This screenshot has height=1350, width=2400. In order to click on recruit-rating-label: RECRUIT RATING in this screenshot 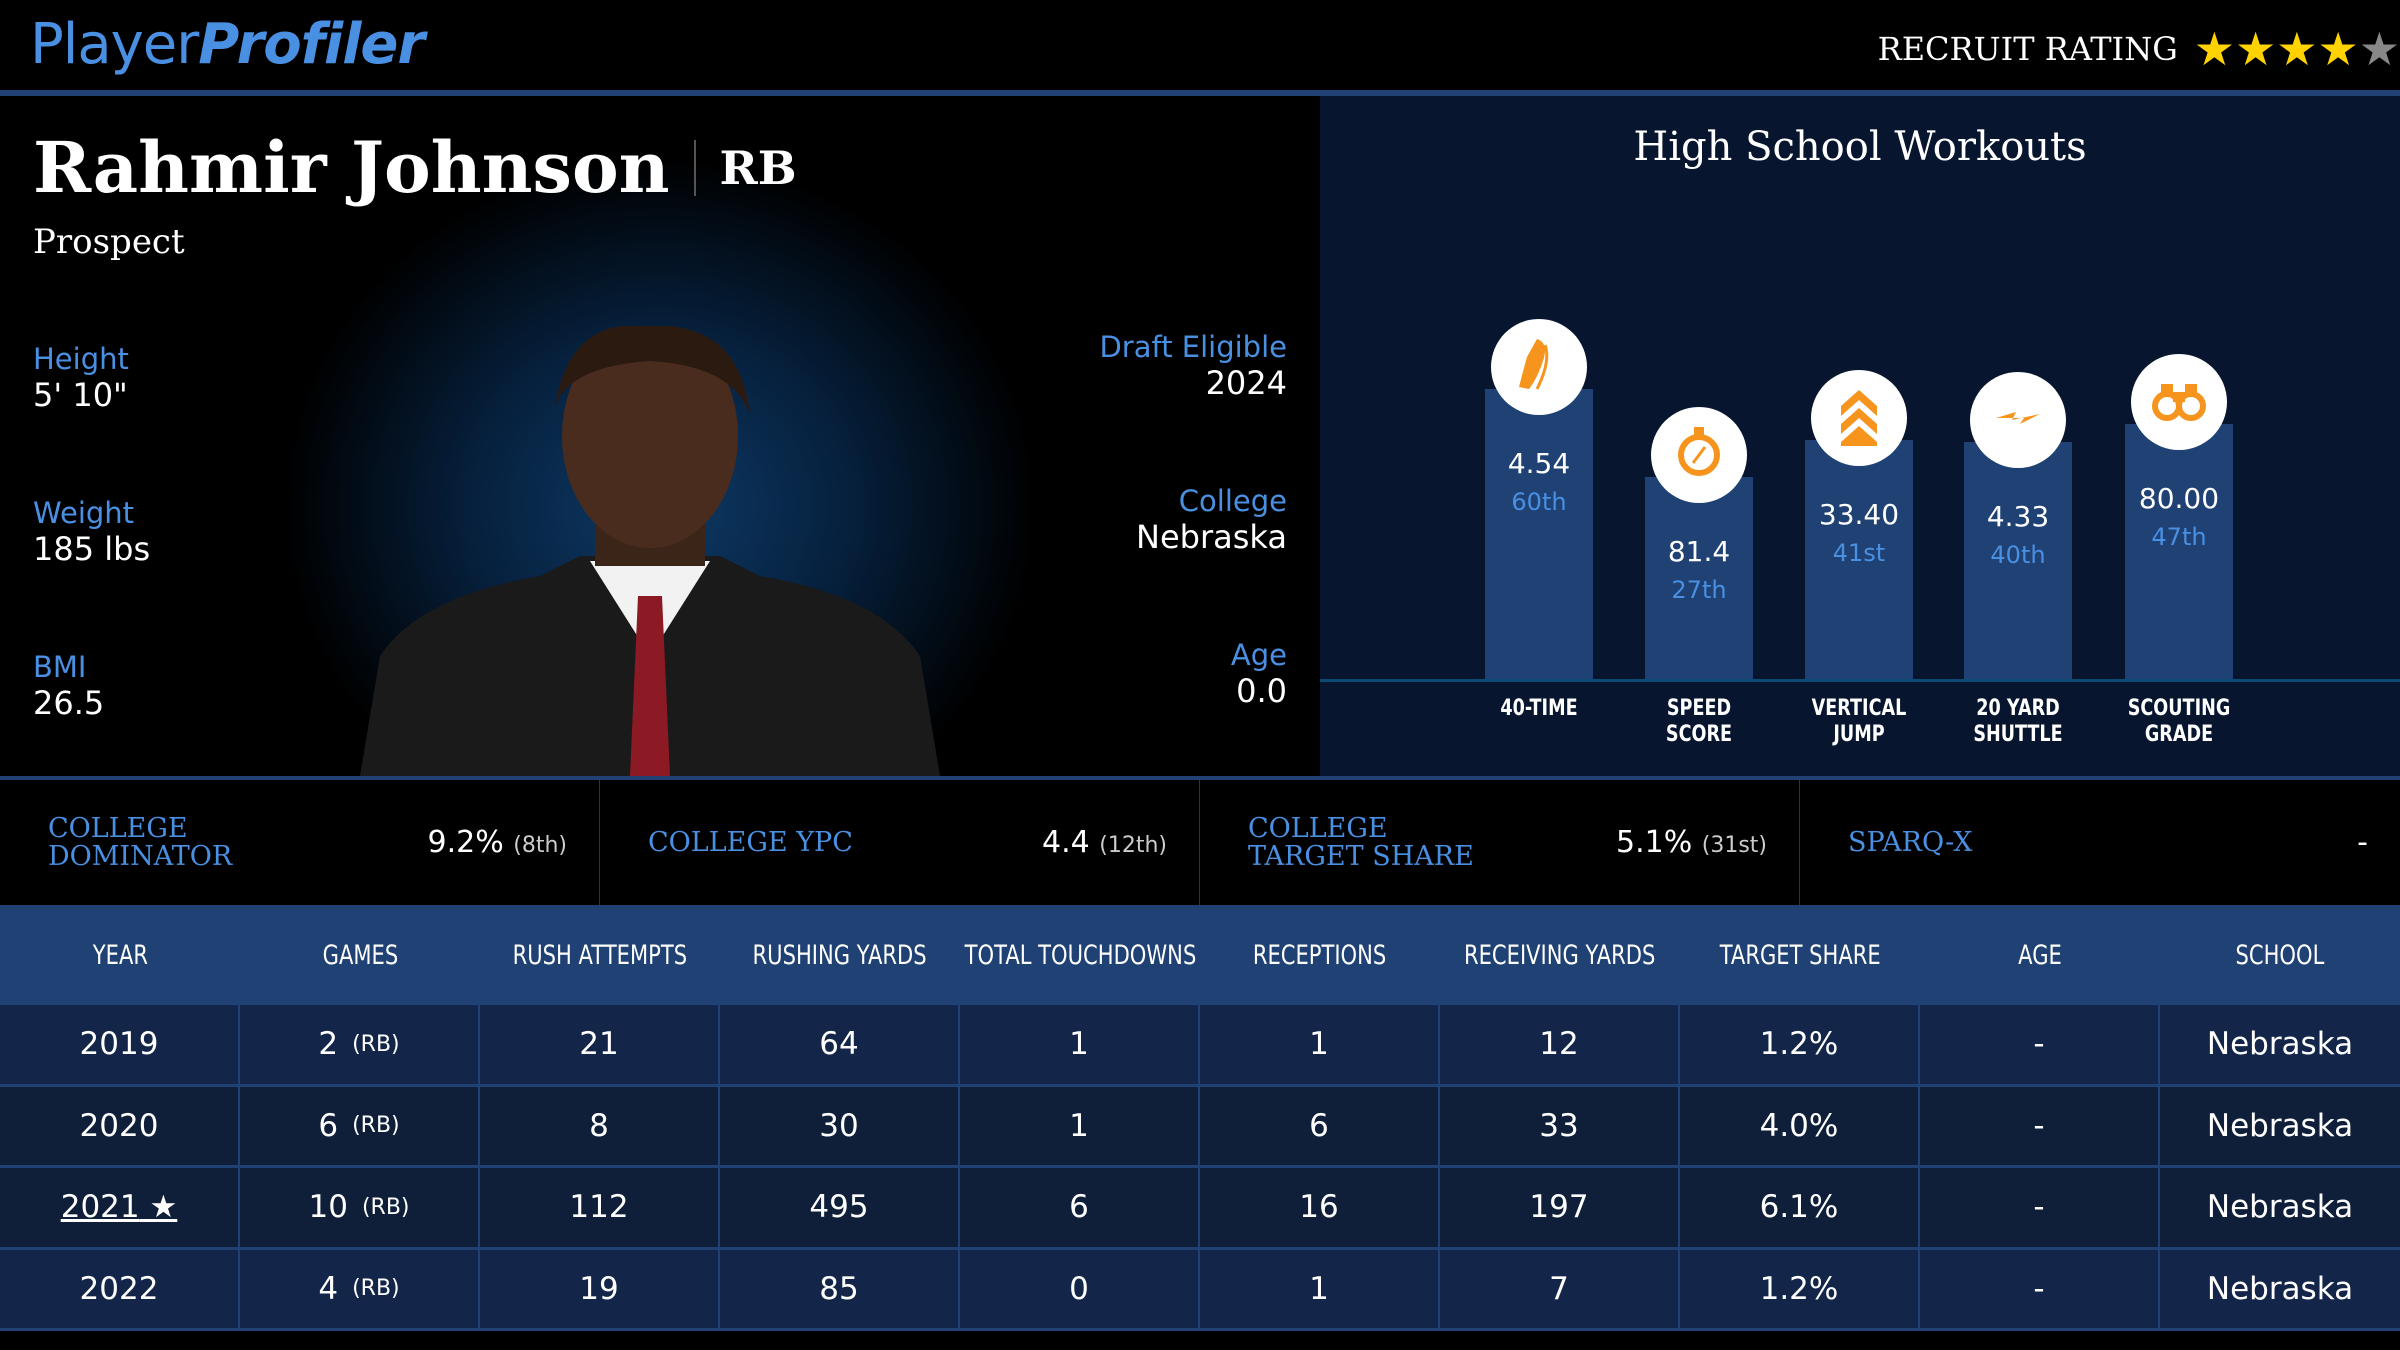, I will do `click(2027, 49)`.